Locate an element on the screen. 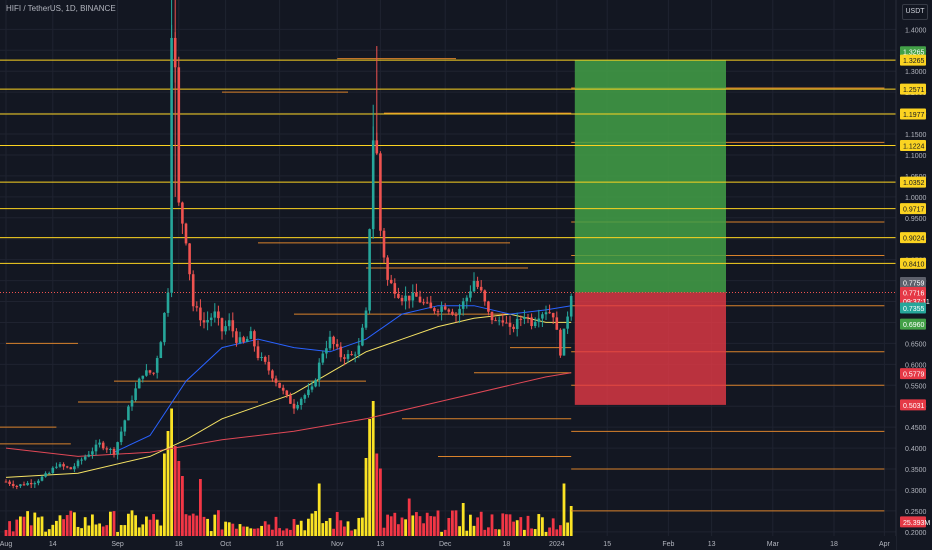  currency-button: USDT is located at coordinates (915, 12).